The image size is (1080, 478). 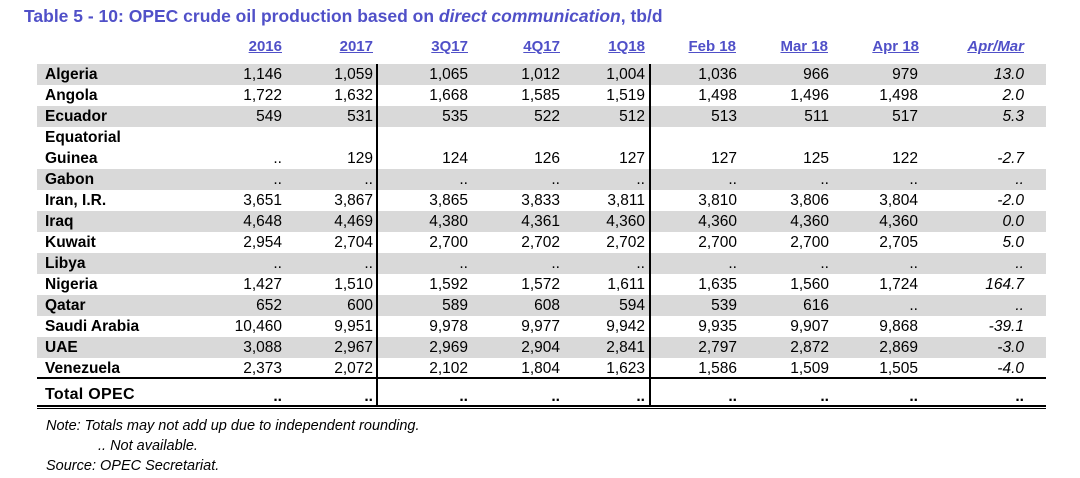 I want to click on table-cell: 513, so click(x=724, y=116).